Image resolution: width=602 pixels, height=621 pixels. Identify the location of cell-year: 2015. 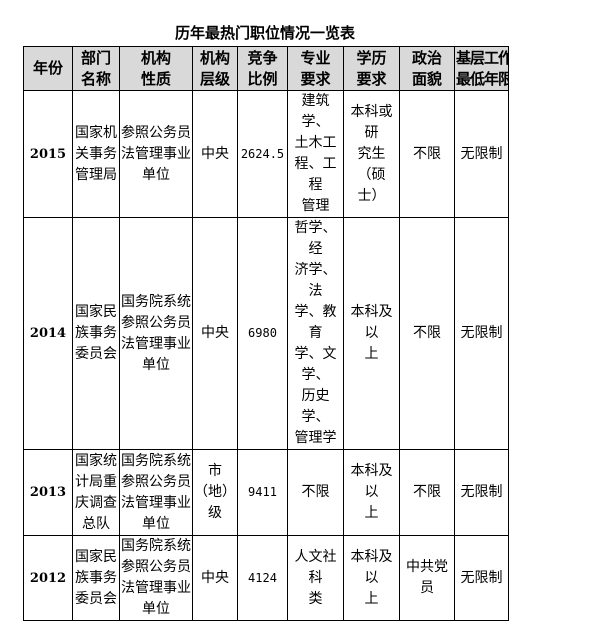
(48, 154).